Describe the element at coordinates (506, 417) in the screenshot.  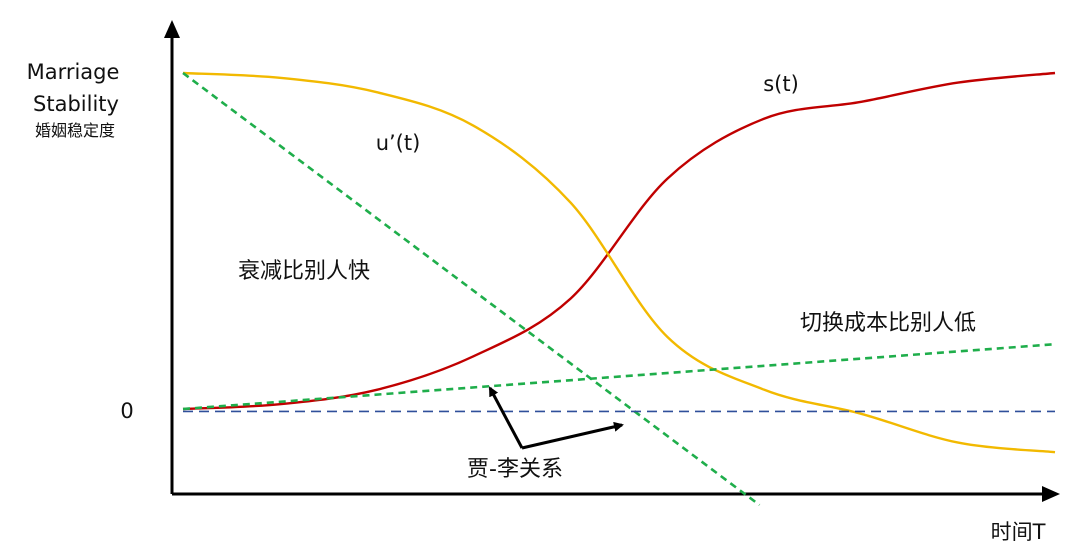
I see `relation-arrow-left` at that location.